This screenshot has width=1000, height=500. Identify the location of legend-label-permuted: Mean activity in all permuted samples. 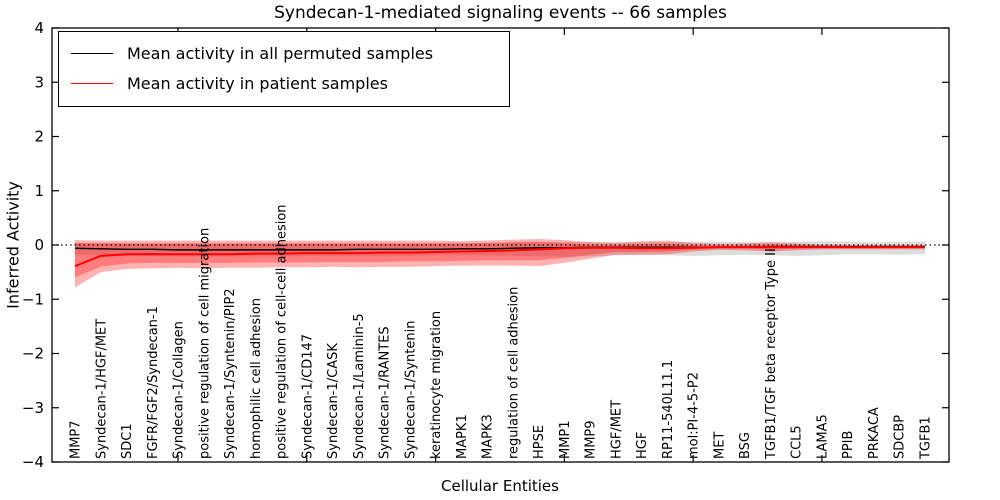
(280, 53).